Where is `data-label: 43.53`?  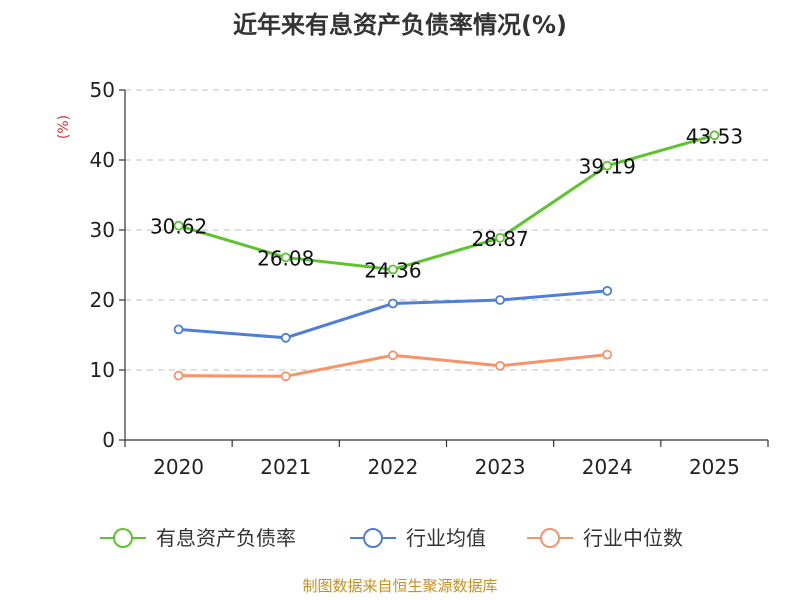 data-label: 43.53 is located at coordinates (714, 136).